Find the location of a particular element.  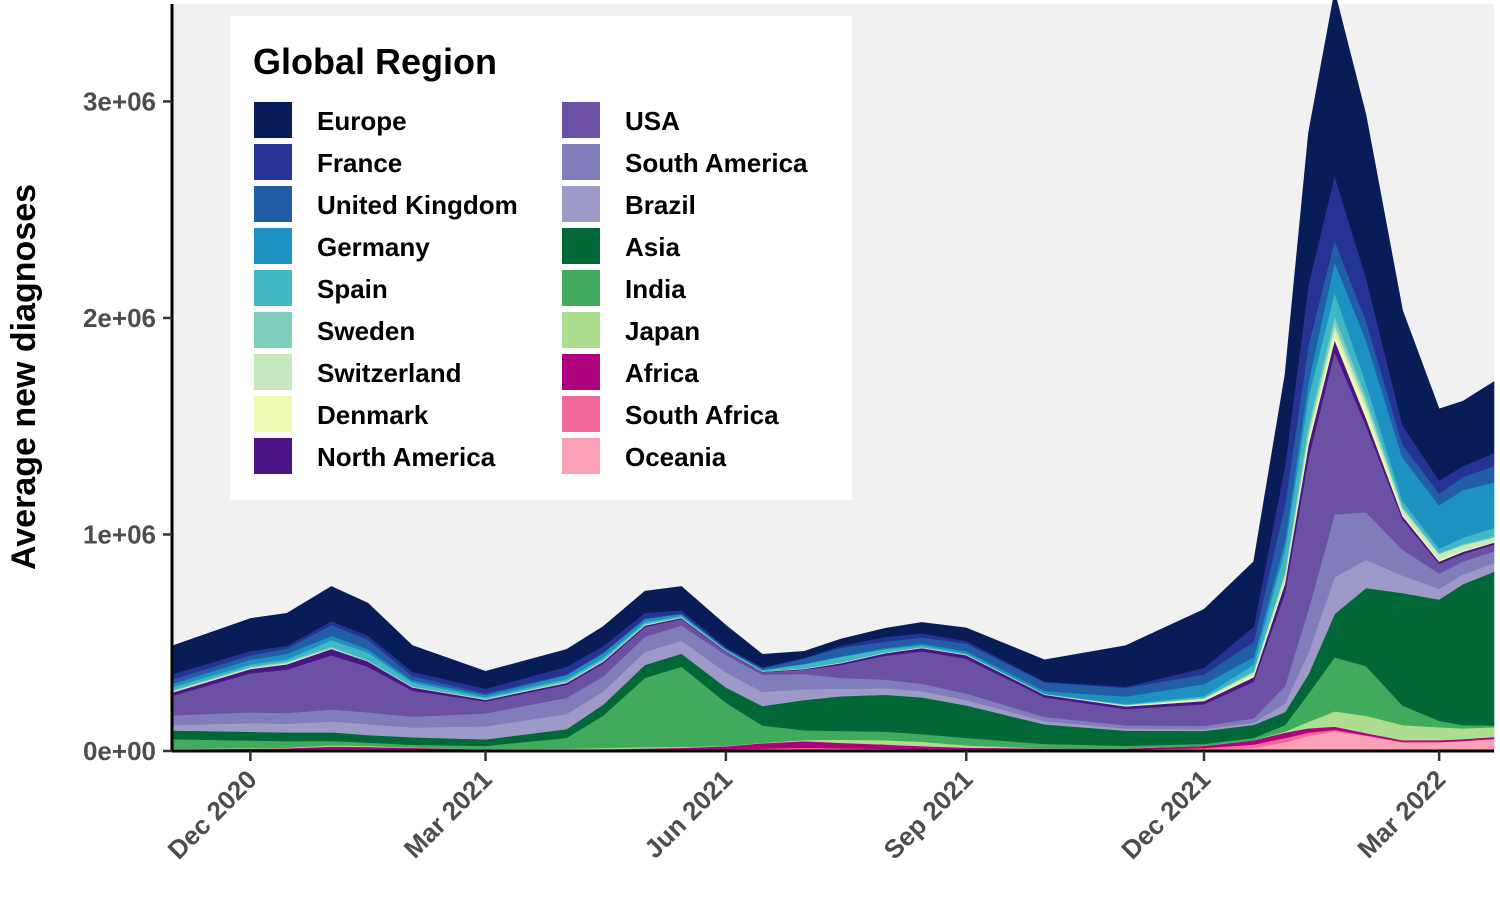

legend-label-spain: Spain is located at coordinates (352, 289).